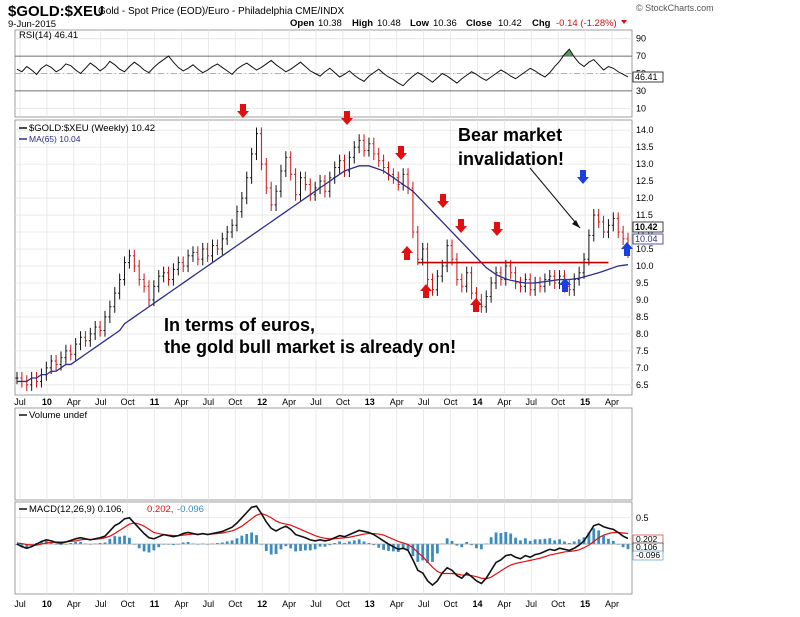  I want to click on annotation-bear-line2: invalidation!, so click(511, 159).